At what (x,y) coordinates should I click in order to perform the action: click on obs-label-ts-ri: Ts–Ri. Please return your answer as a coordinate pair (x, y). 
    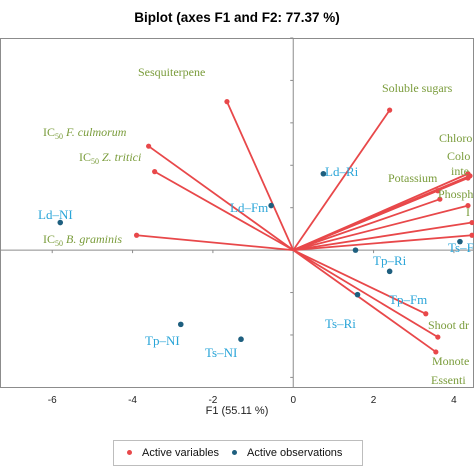
    Looking at the image, I should click on (340, 323).